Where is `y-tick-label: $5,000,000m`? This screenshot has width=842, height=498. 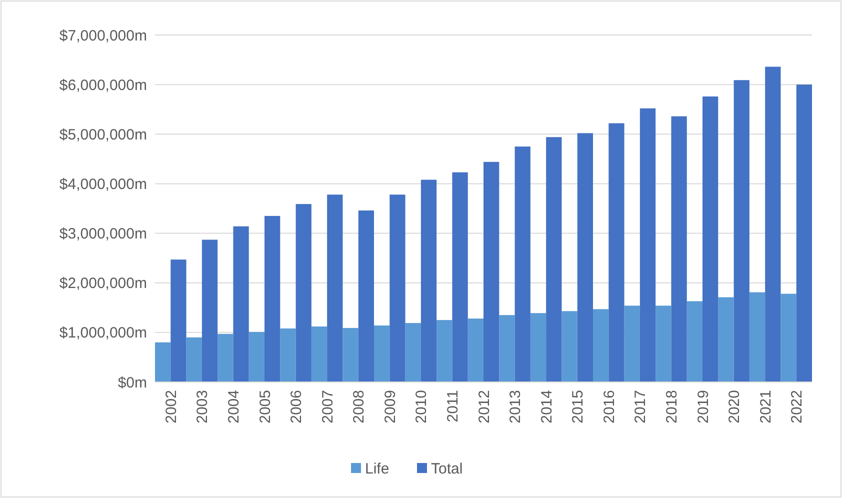
y-tick-label: $5,000,000m is located at coordinates (103, 135).